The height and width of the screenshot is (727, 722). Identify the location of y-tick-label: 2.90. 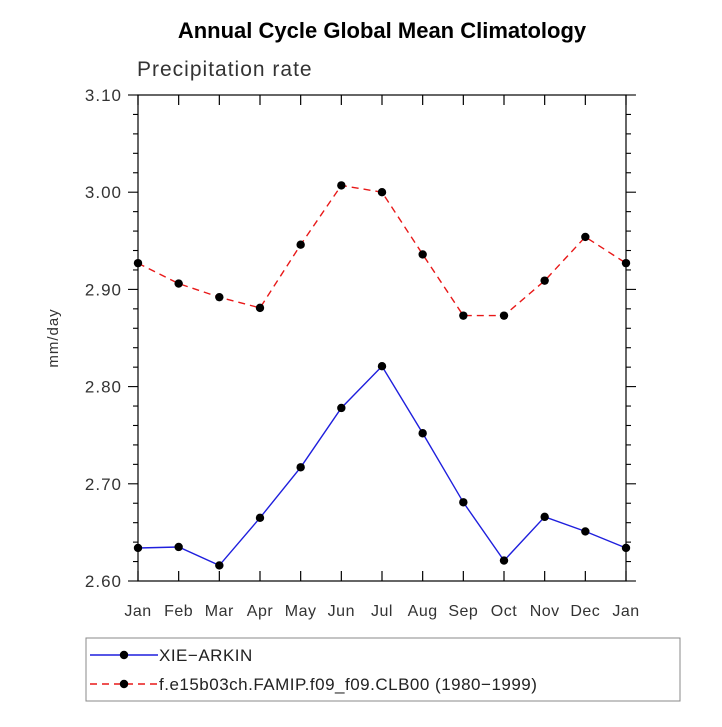
(103, 289).